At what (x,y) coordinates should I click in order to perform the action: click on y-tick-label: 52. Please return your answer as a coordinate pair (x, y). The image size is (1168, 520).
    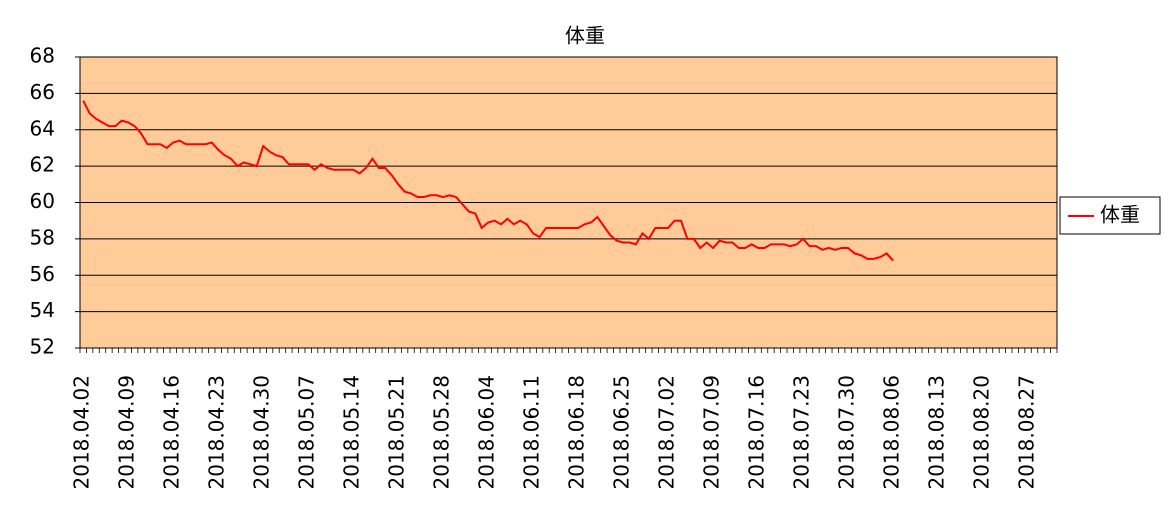
    Looking at the image, I should click on (42, 347).